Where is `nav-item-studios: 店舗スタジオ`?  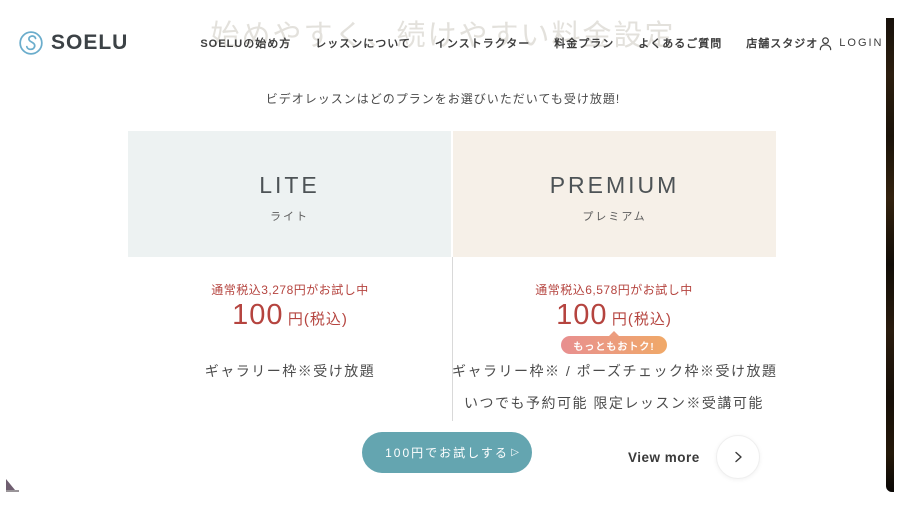
nav-item-studios: 店舗スタジオ is located at coordinates (782, 44).